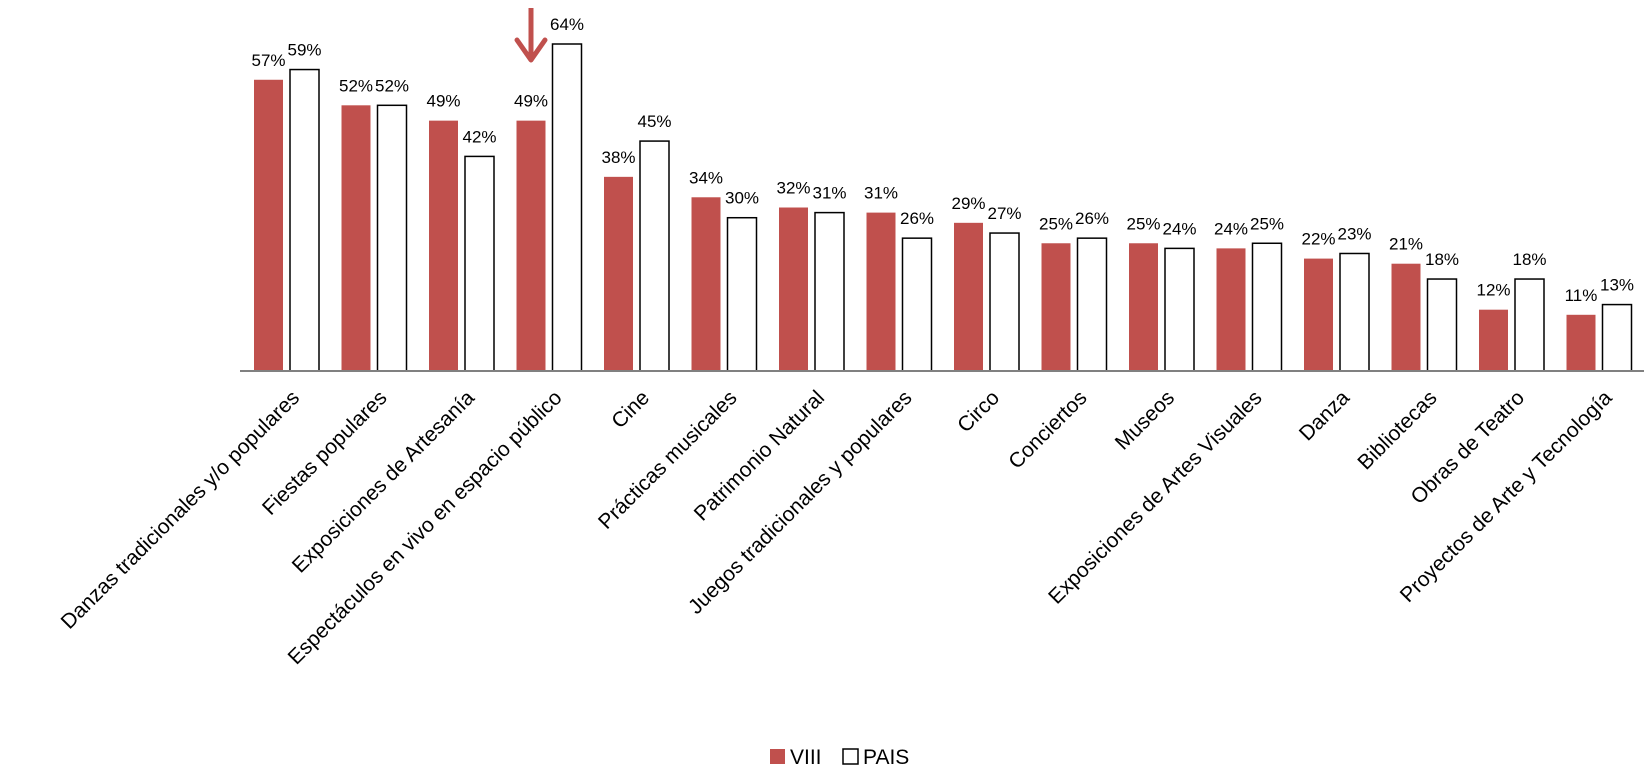 This screenshot has width=1644, height=769. What do you see at coordinates (383, 481) in the screenshot?
I see `category-label-exposiciones-de-artesania: Exposiciones de Artesanía` at bounding box center [383, 481].